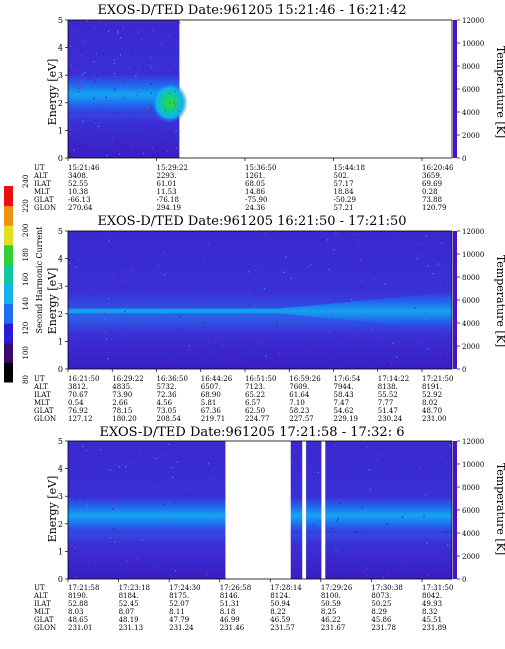 This screenshot has height=649, width=505. What do you see at coordinates (26, 205) in the screenshot?
I see `colorbar-tick-label: 220` at bounding box center [26, 205].